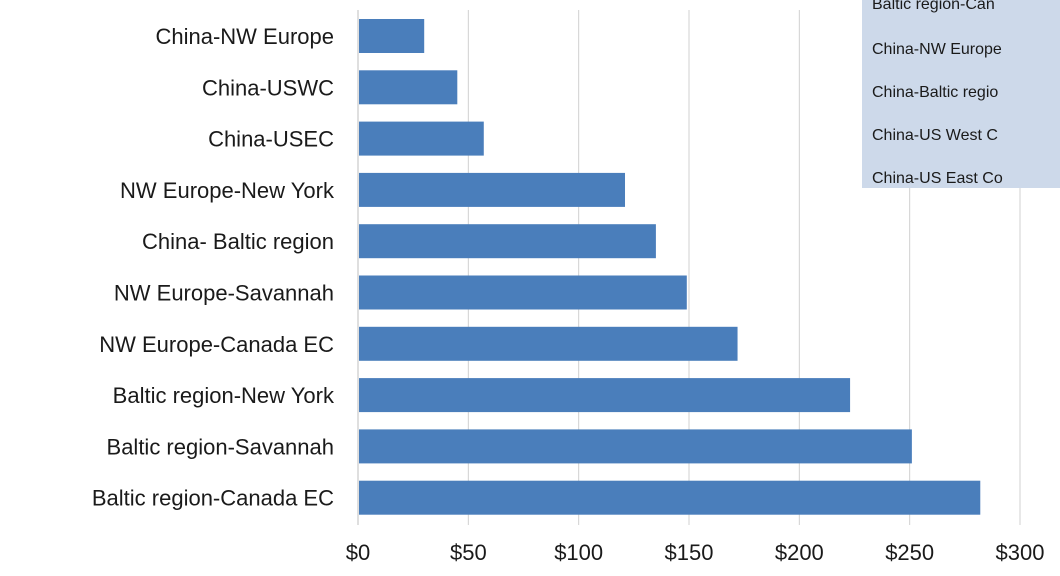 The image size is (1060, 576). I want to click on category-label: China-USEC, so click(271, 139).